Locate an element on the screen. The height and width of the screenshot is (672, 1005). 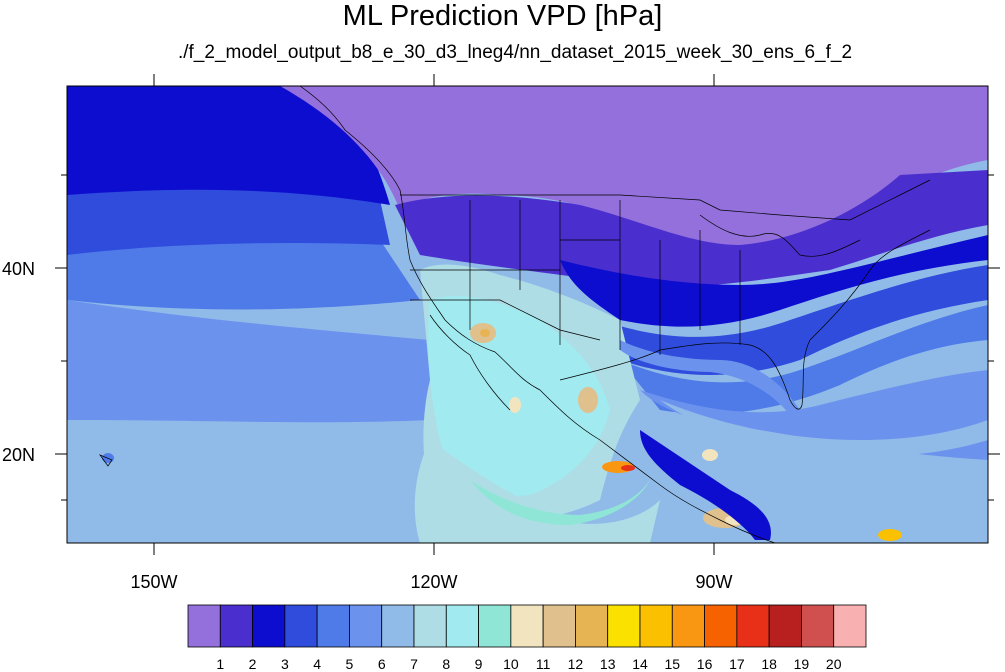
colorbar-label: 7 is located at coordinates (414, 664).